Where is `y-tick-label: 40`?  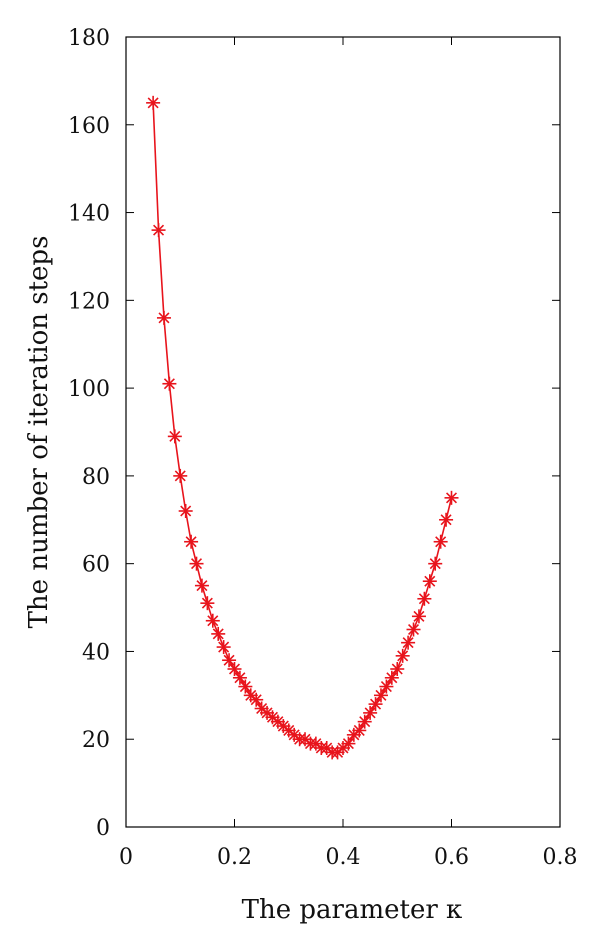
y-tick-label: 40 is located at coordinates (96, 652).